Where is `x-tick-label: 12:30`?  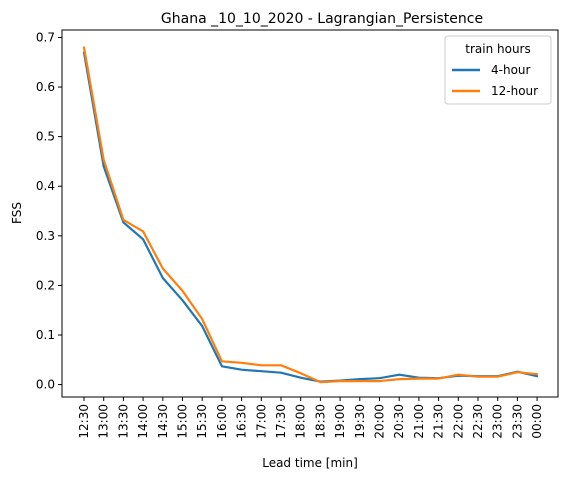
x-tick-label: 12:30 is located at coordinates (84, 421).